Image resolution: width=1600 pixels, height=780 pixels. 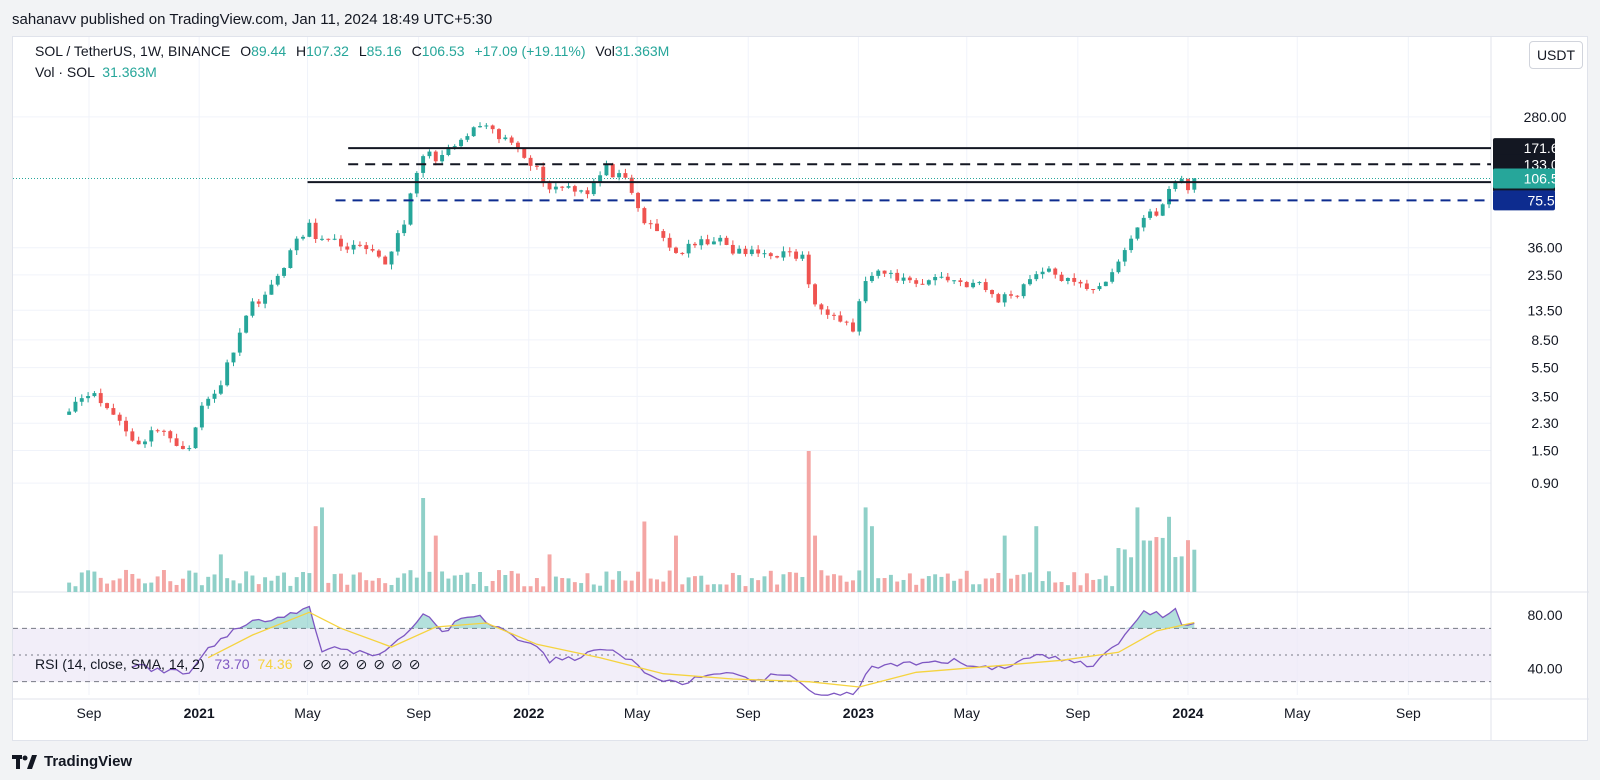 What do you see at coordinates (1545, 179) in the screenshot?
I see `current-price-tag: 106.53` at bounding box center [1545, 179].